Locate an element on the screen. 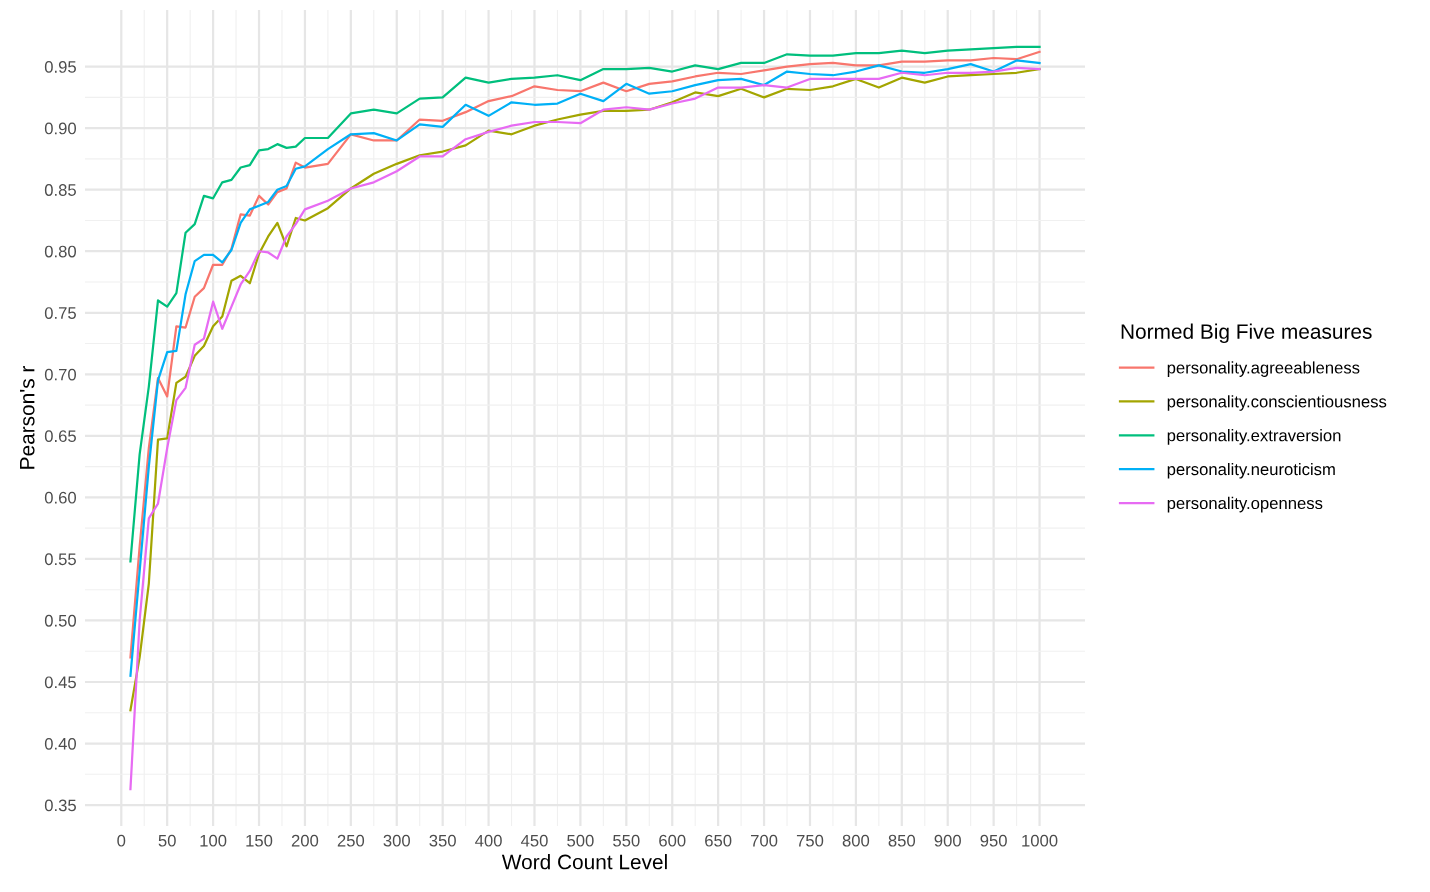 The width and height of the screenshot is (1430, 892). y-tick-label: 0.60 is located at coordinates (60, 497).